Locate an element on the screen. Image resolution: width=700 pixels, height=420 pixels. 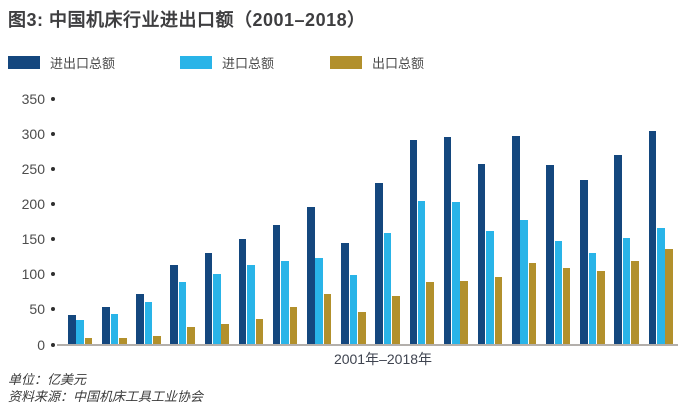
bar-进出口总额-2006 is located at coordinates (242, 291).